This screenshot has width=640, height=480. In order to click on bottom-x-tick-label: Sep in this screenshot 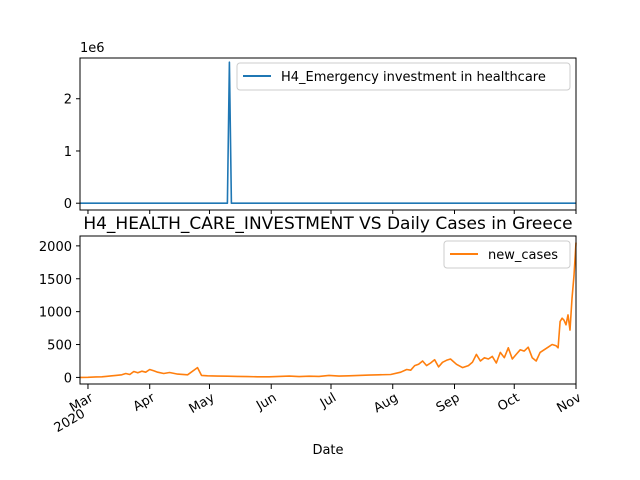, I will do `click(448, 402)`.